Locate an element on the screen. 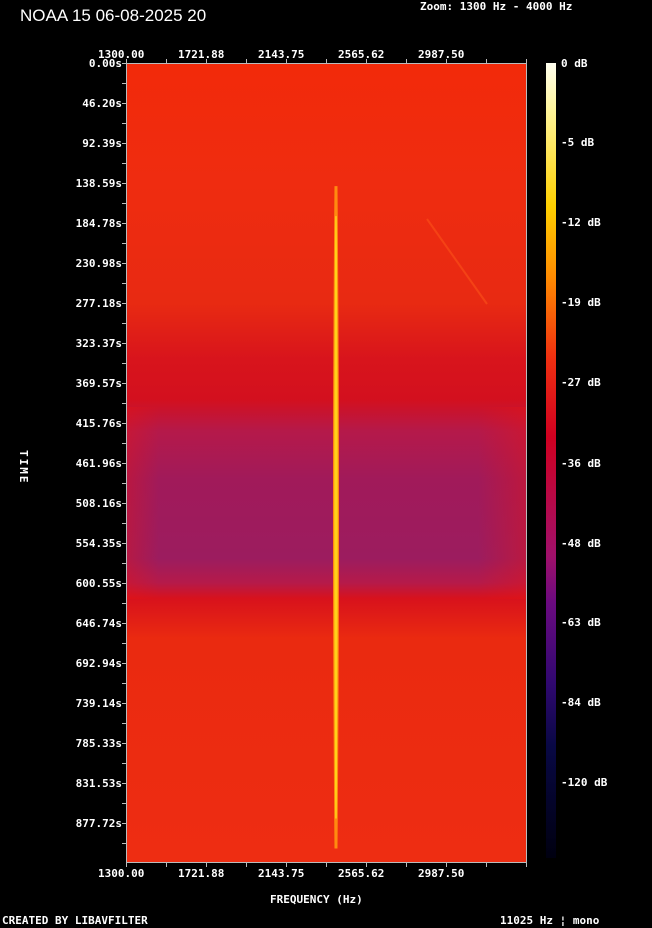 Image resolution: width=652 pixels, height=928 pixels. zoom-range-label: Zoom: 1300 Hz - 4000 Hz is located at coordinates (496, 6).